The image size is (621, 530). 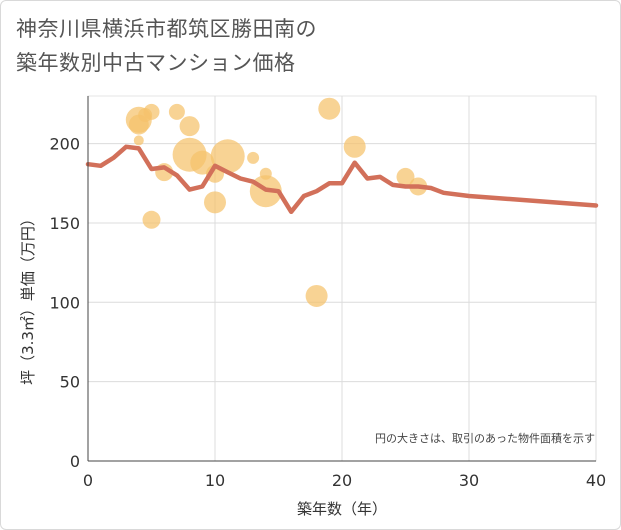 I want to click on chart-title-line2: 築年数別中古マンション価格, so click(x=156, y=63).